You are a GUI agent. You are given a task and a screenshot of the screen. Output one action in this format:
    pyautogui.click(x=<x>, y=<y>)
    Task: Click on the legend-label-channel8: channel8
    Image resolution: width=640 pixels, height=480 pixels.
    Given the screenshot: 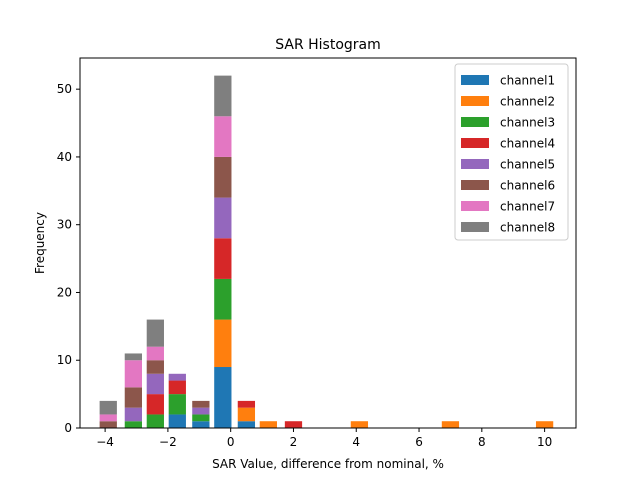 What is the action you would take?
    pyautogui.click(x=527, y=228)
    